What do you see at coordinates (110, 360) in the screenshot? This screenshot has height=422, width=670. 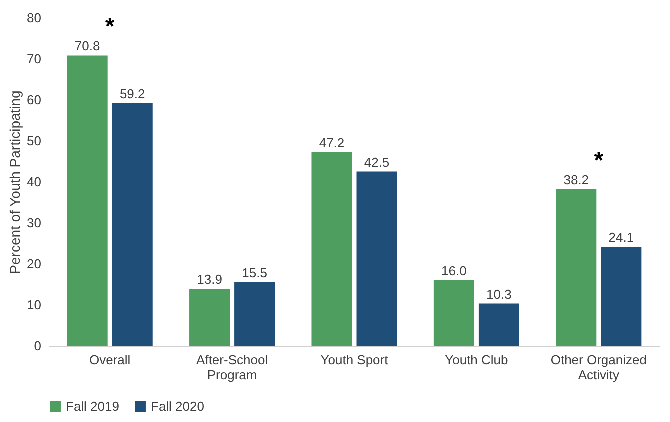 I see `x-tick-label: Overall` at bounding box center [110, 360].